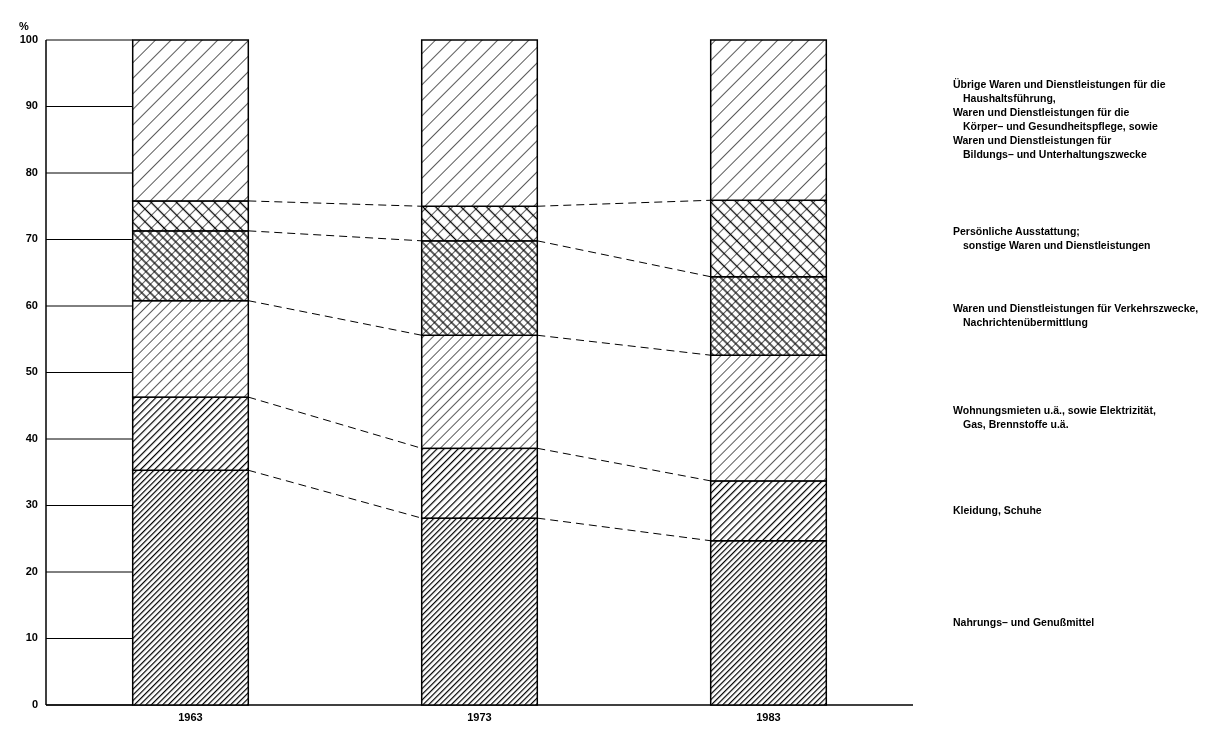 This screenshot has width=1217, height=732. What do you see at coordinates (190, 717) in the screenshot?
I see `x-tick-label: 1963` at bounding box center [190, 717].